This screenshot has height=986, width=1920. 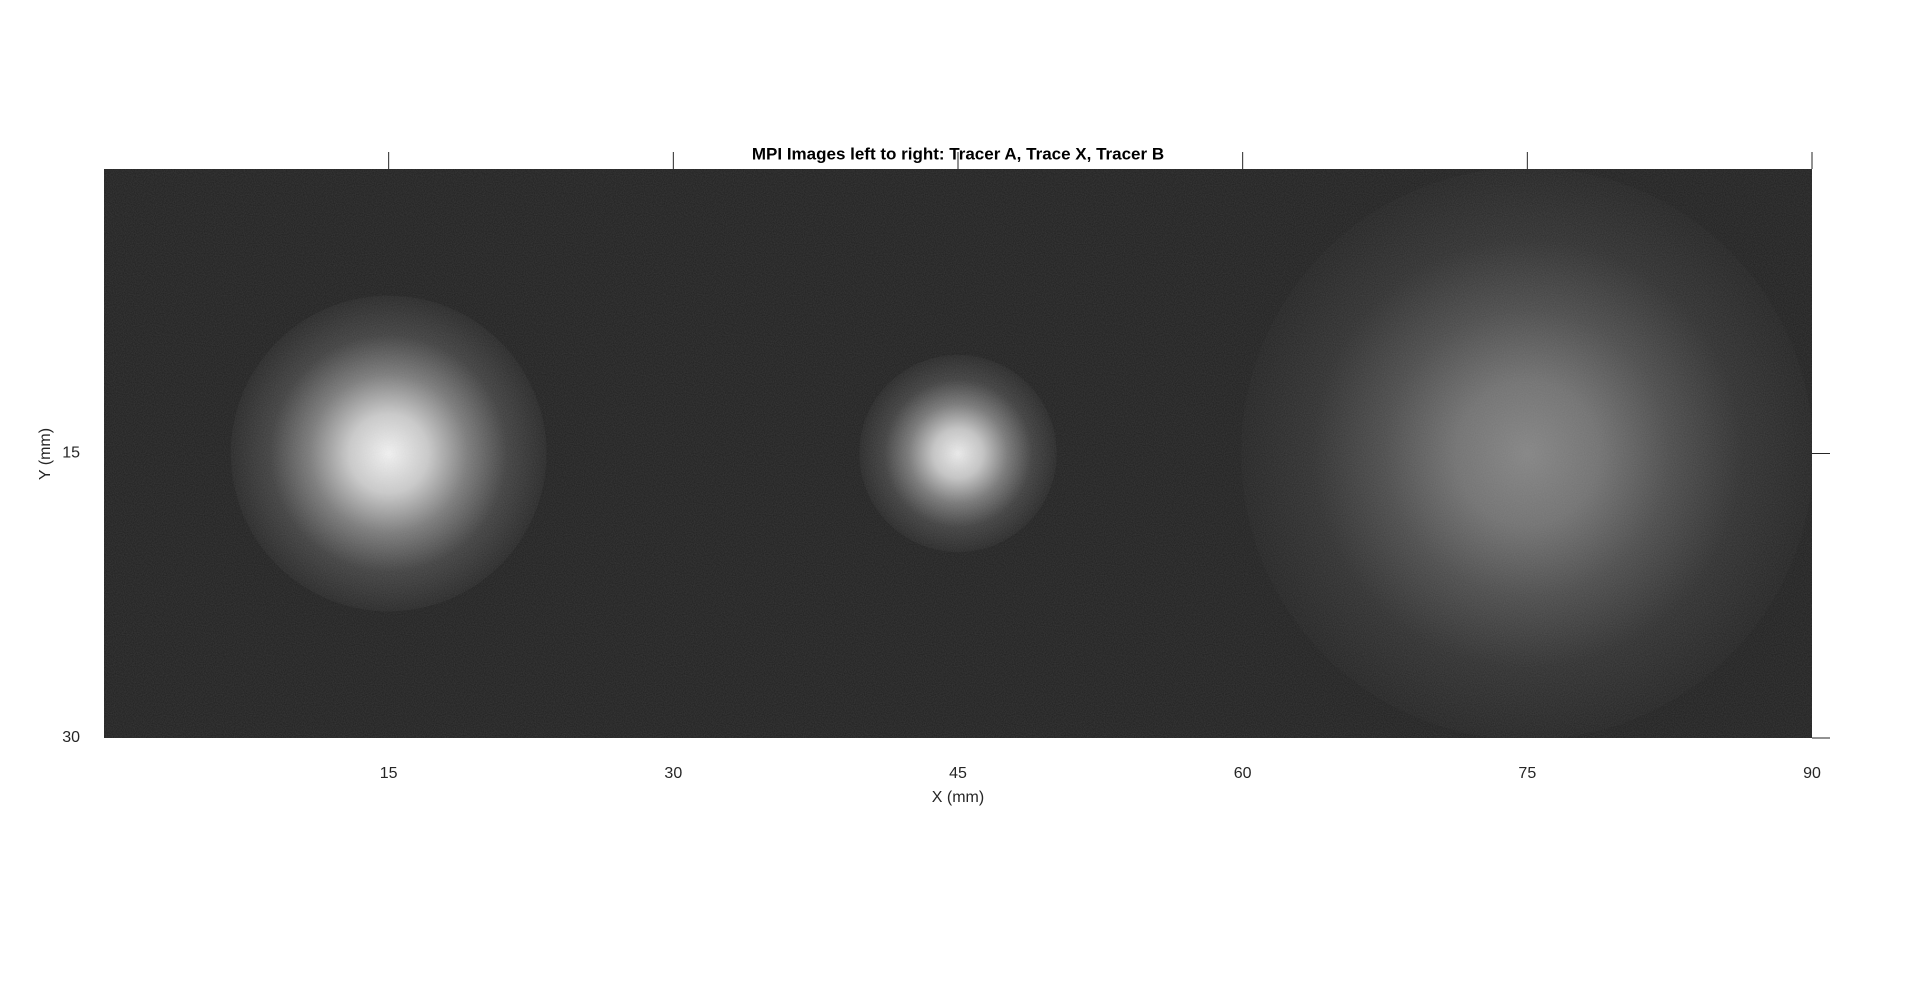 I want to click on x-tick-label: 75, so click(x=1527, y=773).